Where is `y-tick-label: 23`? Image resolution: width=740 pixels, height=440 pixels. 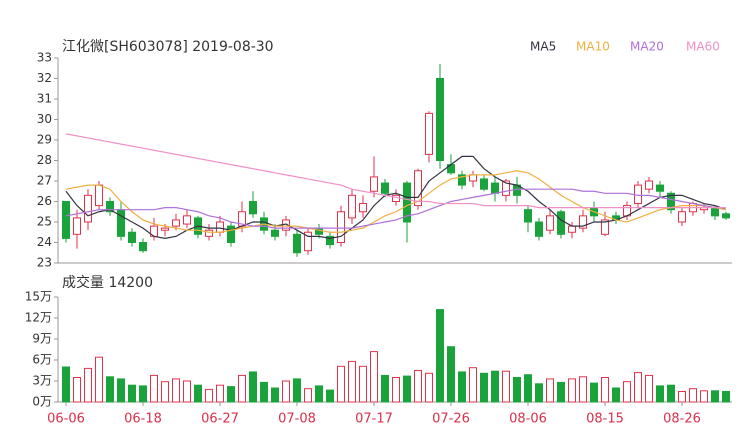
y-tick-label: 23 is located at coordinates (44, 263).